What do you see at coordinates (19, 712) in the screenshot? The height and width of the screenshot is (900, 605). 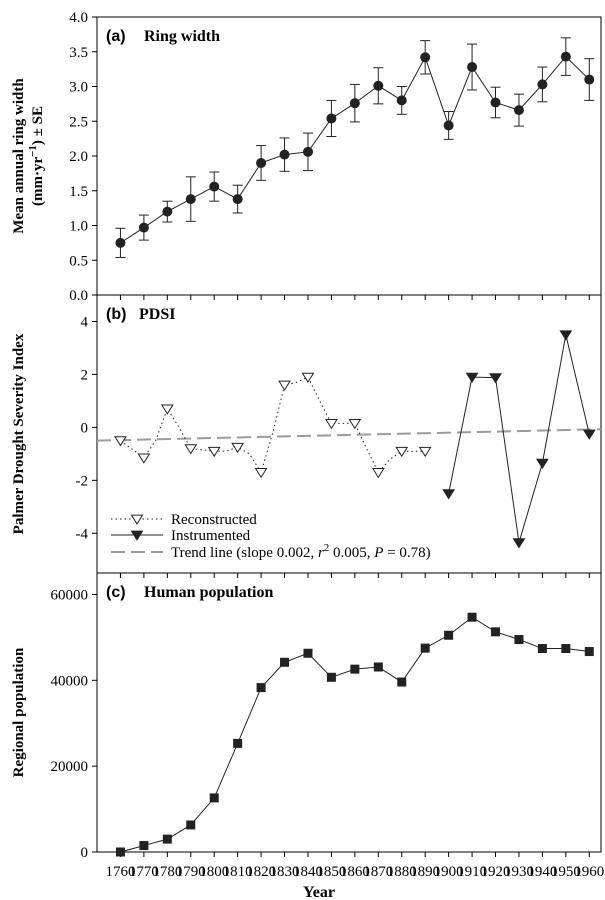 I see `y-axis-label: Regional population` at bounding box center [19, 712].